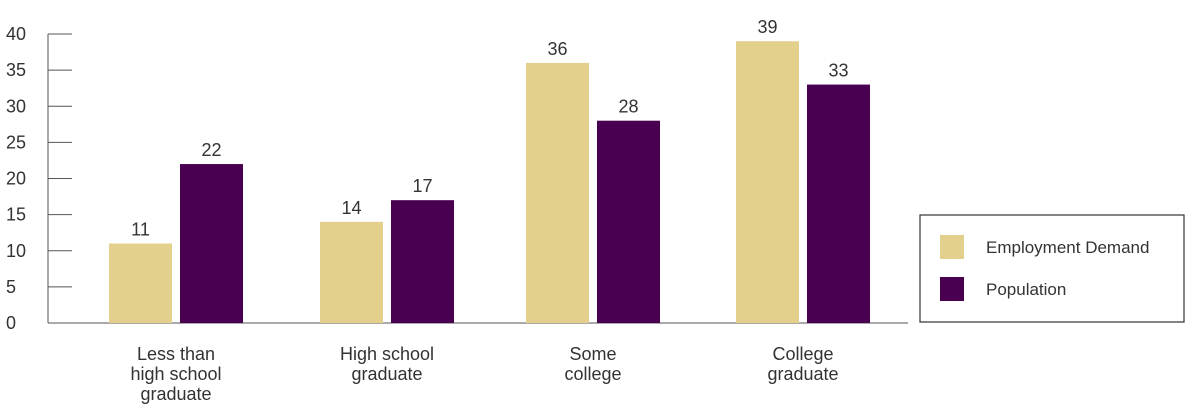  I want to click on category-label: Less than, so click(176, 354).